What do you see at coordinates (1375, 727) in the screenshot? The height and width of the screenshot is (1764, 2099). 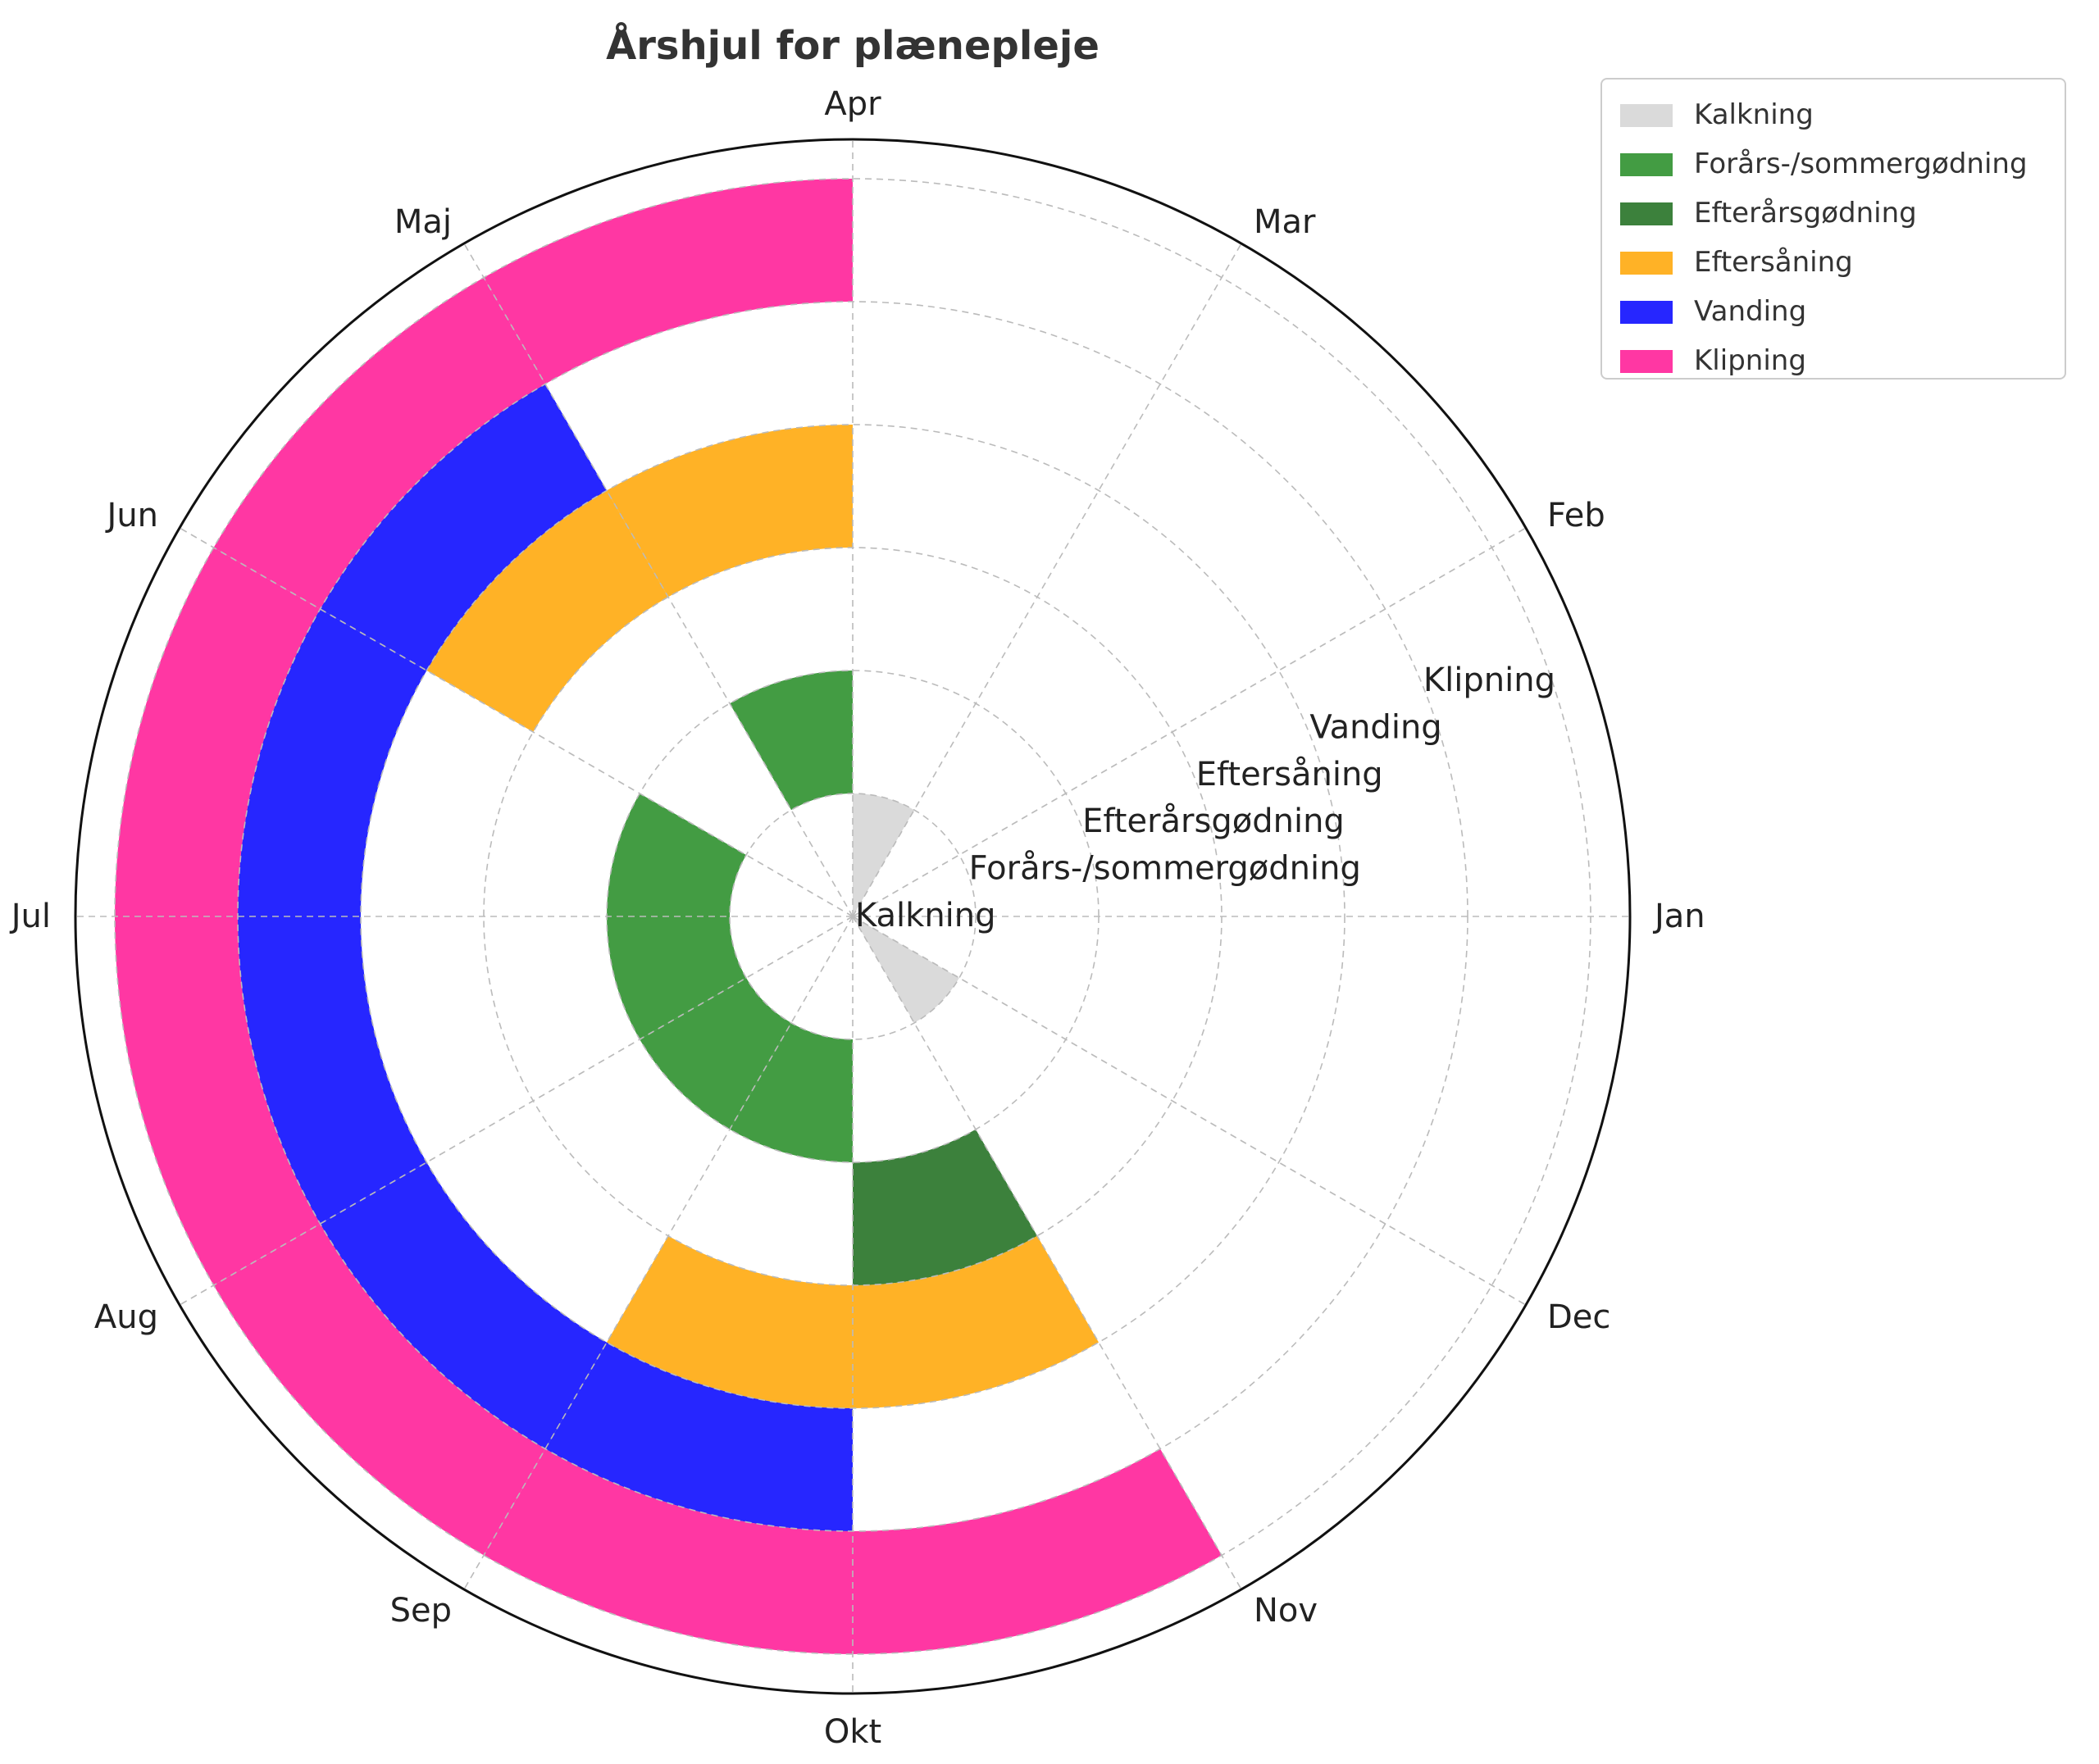 I see `ring-label-vanding: Vanding` at bounding box center [1375, 727].